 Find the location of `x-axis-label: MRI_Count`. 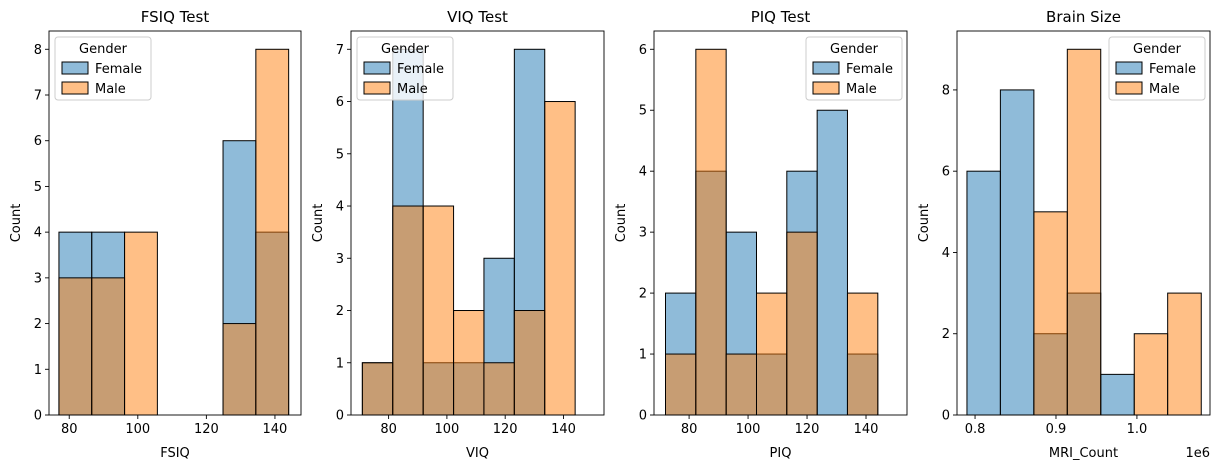

x-axis-label: MRI_Count is located at coordinates (1083, 453).